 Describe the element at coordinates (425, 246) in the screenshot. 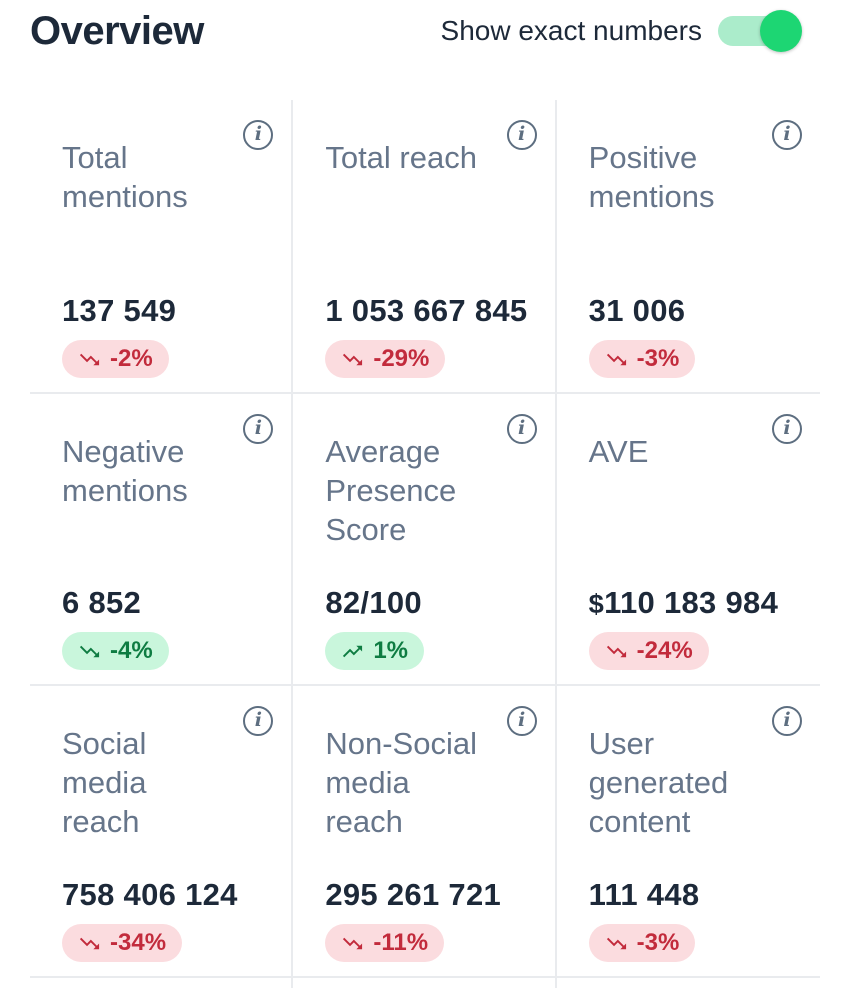

I see `metric-card: i Total reach 1 053 667 845 -29%` at that location.